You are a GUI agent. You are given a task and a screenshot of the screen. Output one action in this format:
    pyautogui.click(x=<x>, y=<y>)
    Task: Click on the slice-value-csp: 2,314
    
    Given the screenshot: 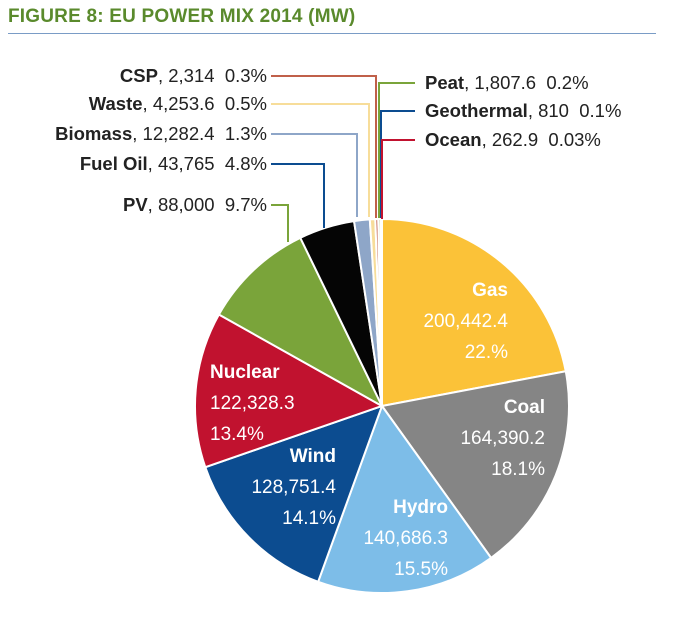 What is the action you would take?
    pyautogui.click(x=191, y=75)
    